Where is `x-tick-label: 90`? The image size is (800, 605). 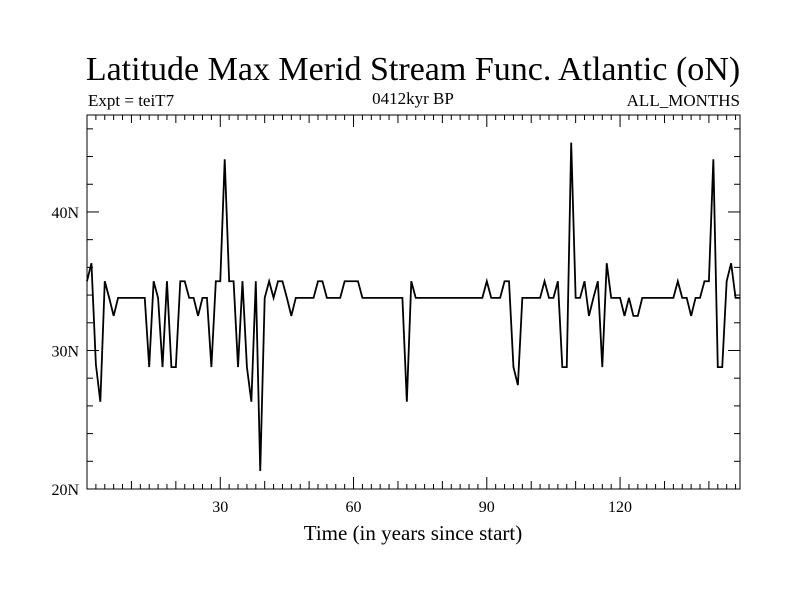
x-tick-label: 90 is located at coordinates (487, 507).